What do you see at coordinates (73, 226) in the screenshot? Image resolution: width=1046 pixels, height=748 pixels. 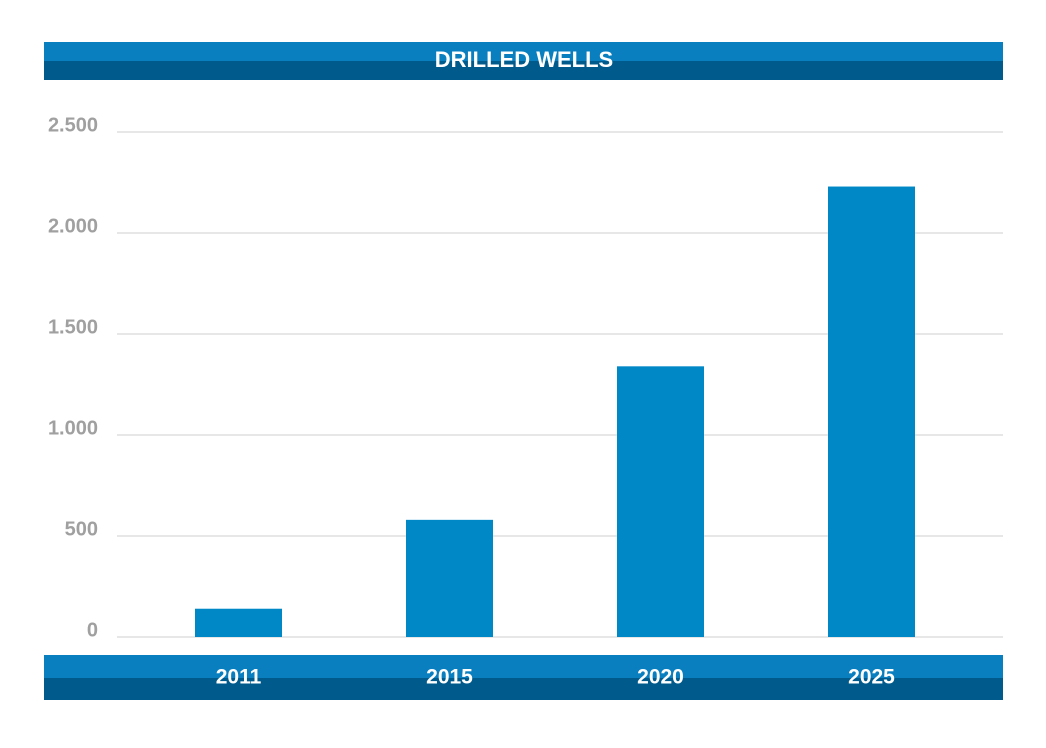 I see `y-tick-label: 2.000` at bounding box center [73, 226].